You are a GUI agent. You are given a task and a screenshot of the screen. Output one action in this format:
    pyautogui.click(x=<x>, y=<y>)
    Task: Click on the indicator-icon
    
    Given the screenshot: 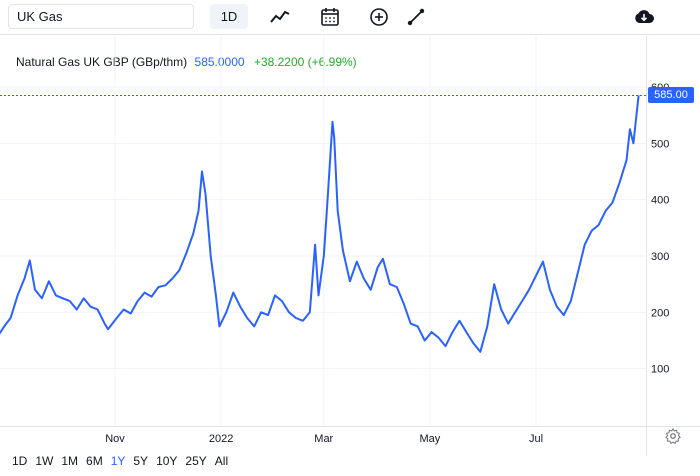 What is the action you would take?
    pyautogui.click(x=280, y=17)
    